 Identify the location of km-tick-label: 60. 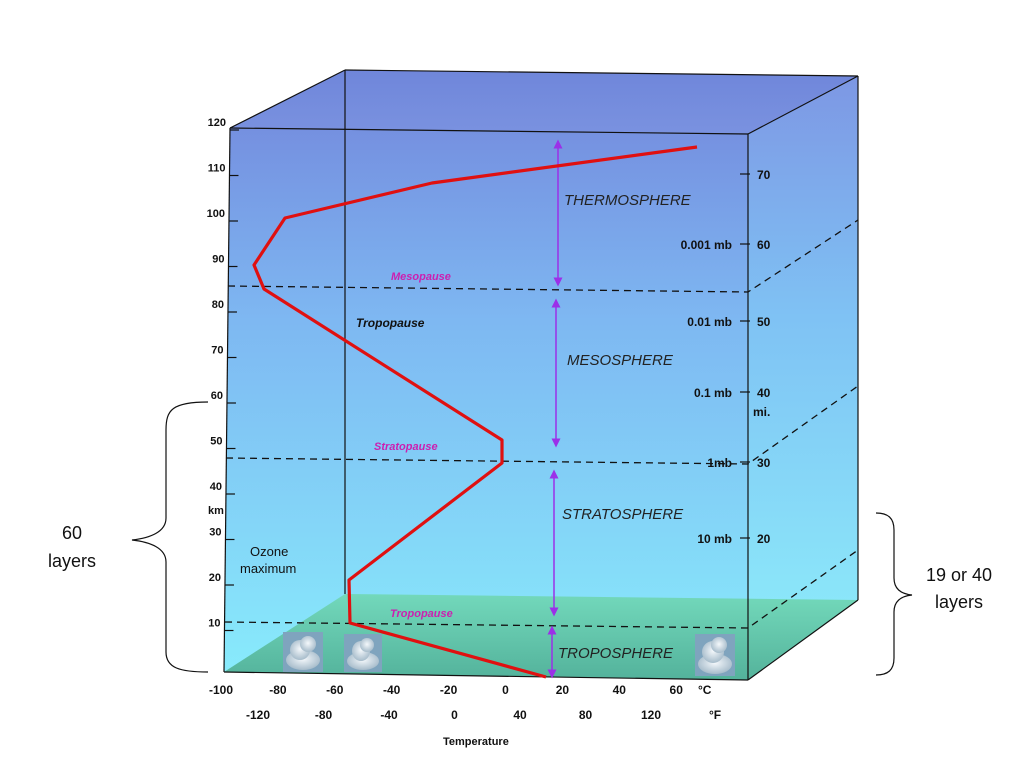
(217, 396).